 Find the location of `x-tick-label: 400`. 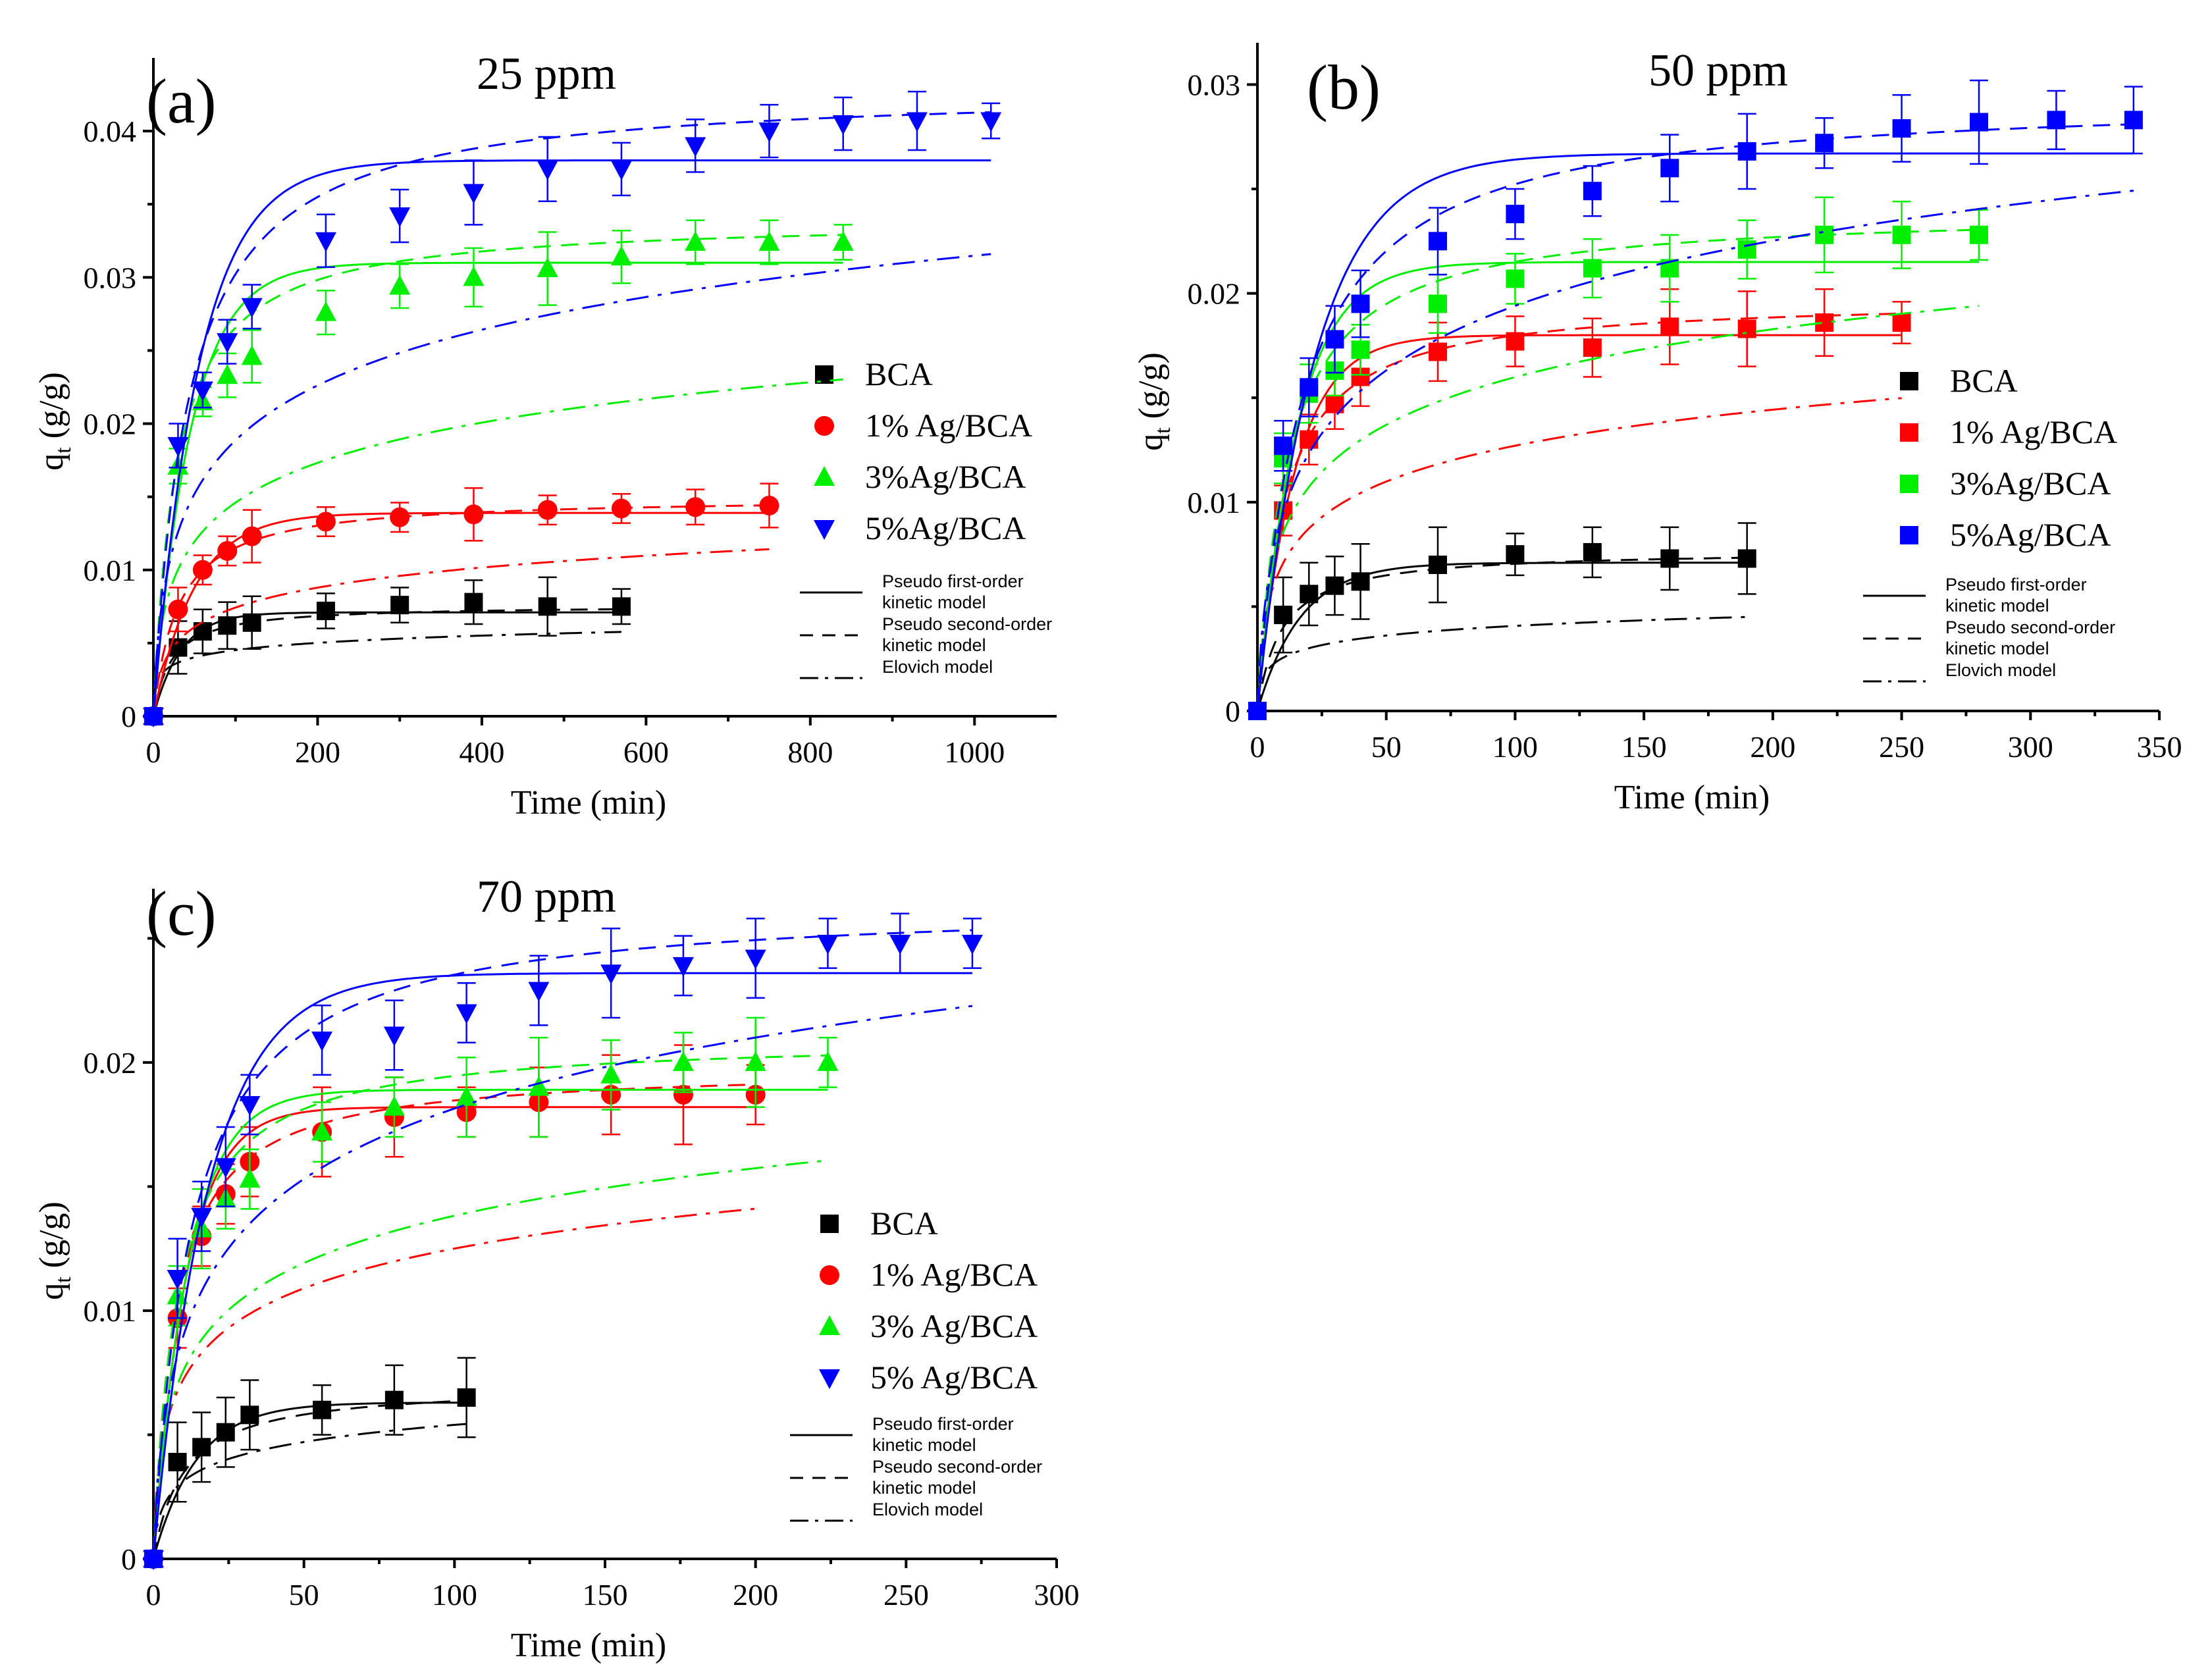

x-tick-label: 400 is located at coordinates (482, 752).